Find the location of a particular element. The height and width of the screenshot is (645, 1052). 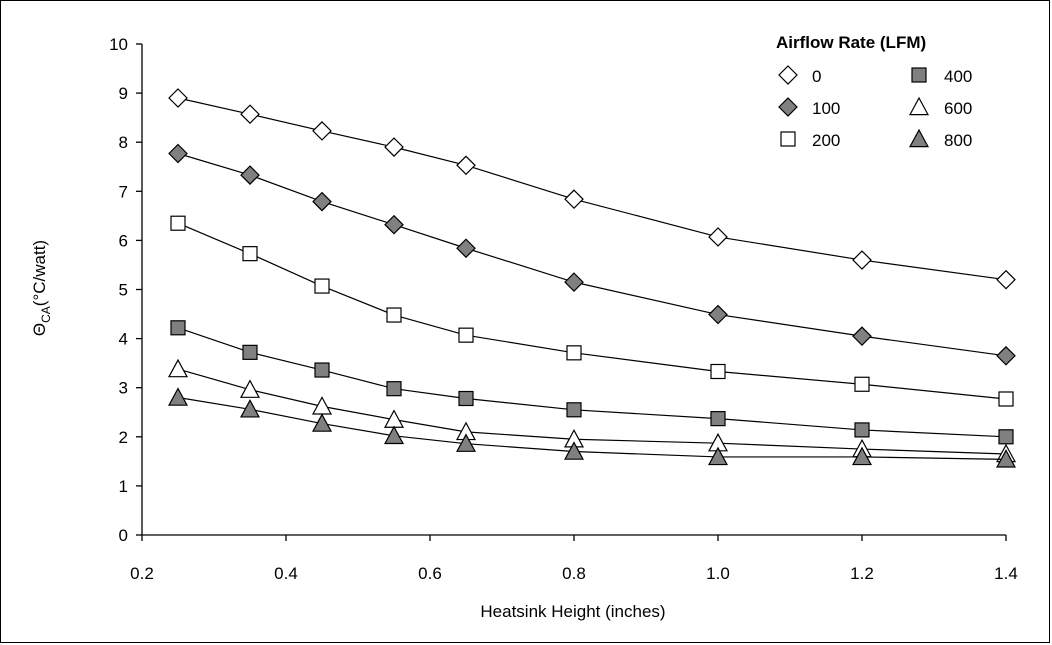

y-axis-label-subscript: CA is located at coordinates (46, 314).